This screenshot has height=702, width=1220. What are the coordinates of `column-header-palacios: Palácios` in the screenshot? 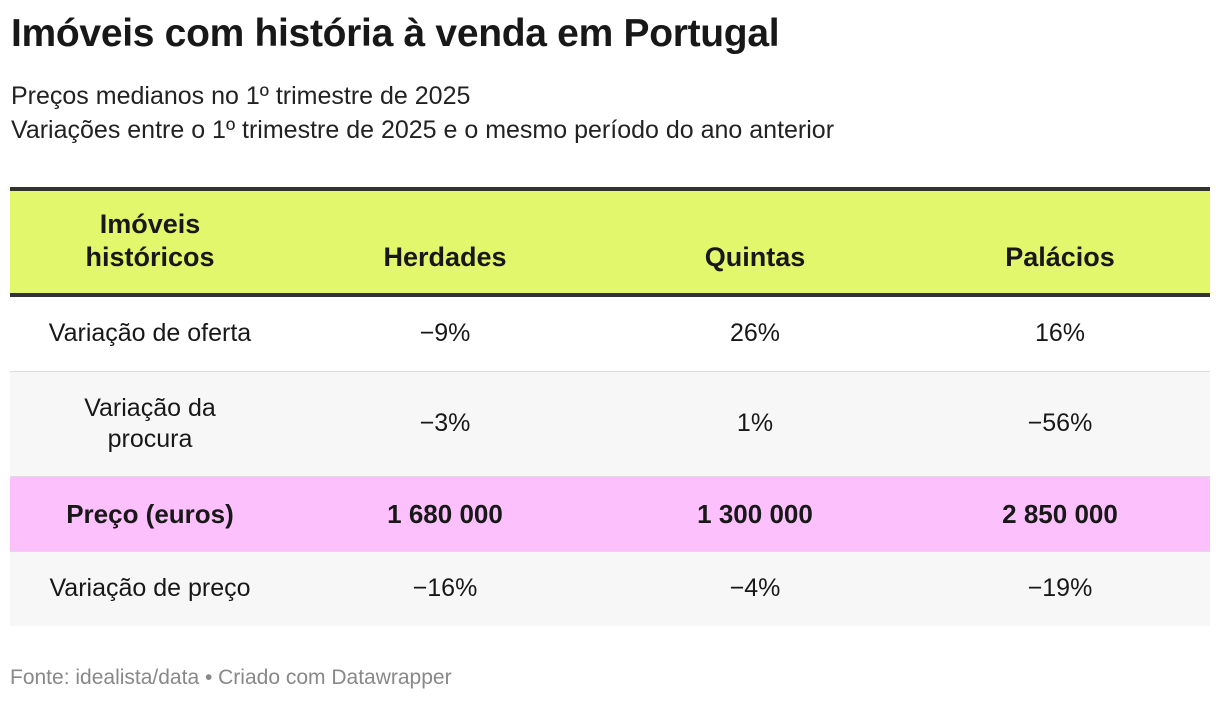 It's located at (1060, 242).